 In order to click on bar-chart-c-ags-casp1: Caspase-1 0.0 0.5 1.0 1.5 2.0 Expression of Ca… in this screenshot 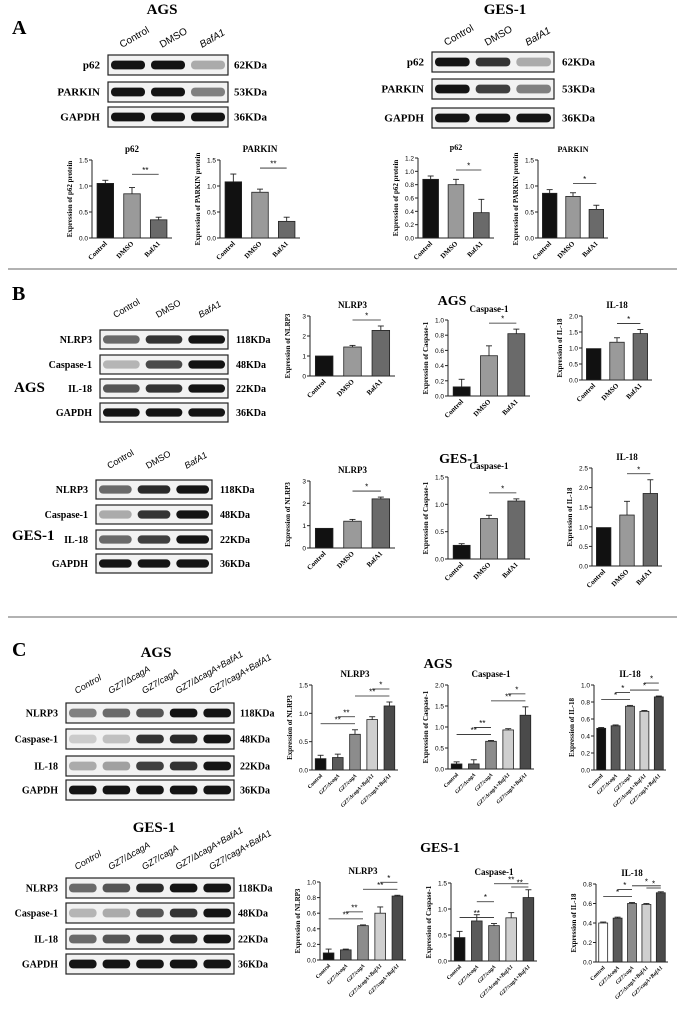, I will do `click(478, 738)`.